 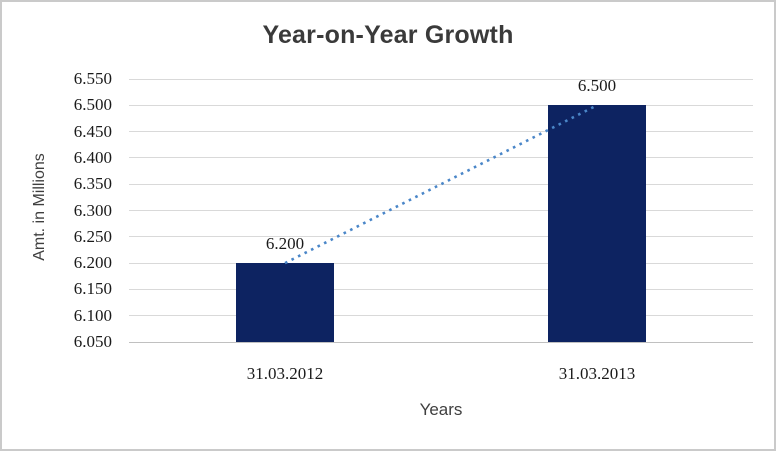 I want to click on y-tick-label: 6.200, so click(x=92, y=263).